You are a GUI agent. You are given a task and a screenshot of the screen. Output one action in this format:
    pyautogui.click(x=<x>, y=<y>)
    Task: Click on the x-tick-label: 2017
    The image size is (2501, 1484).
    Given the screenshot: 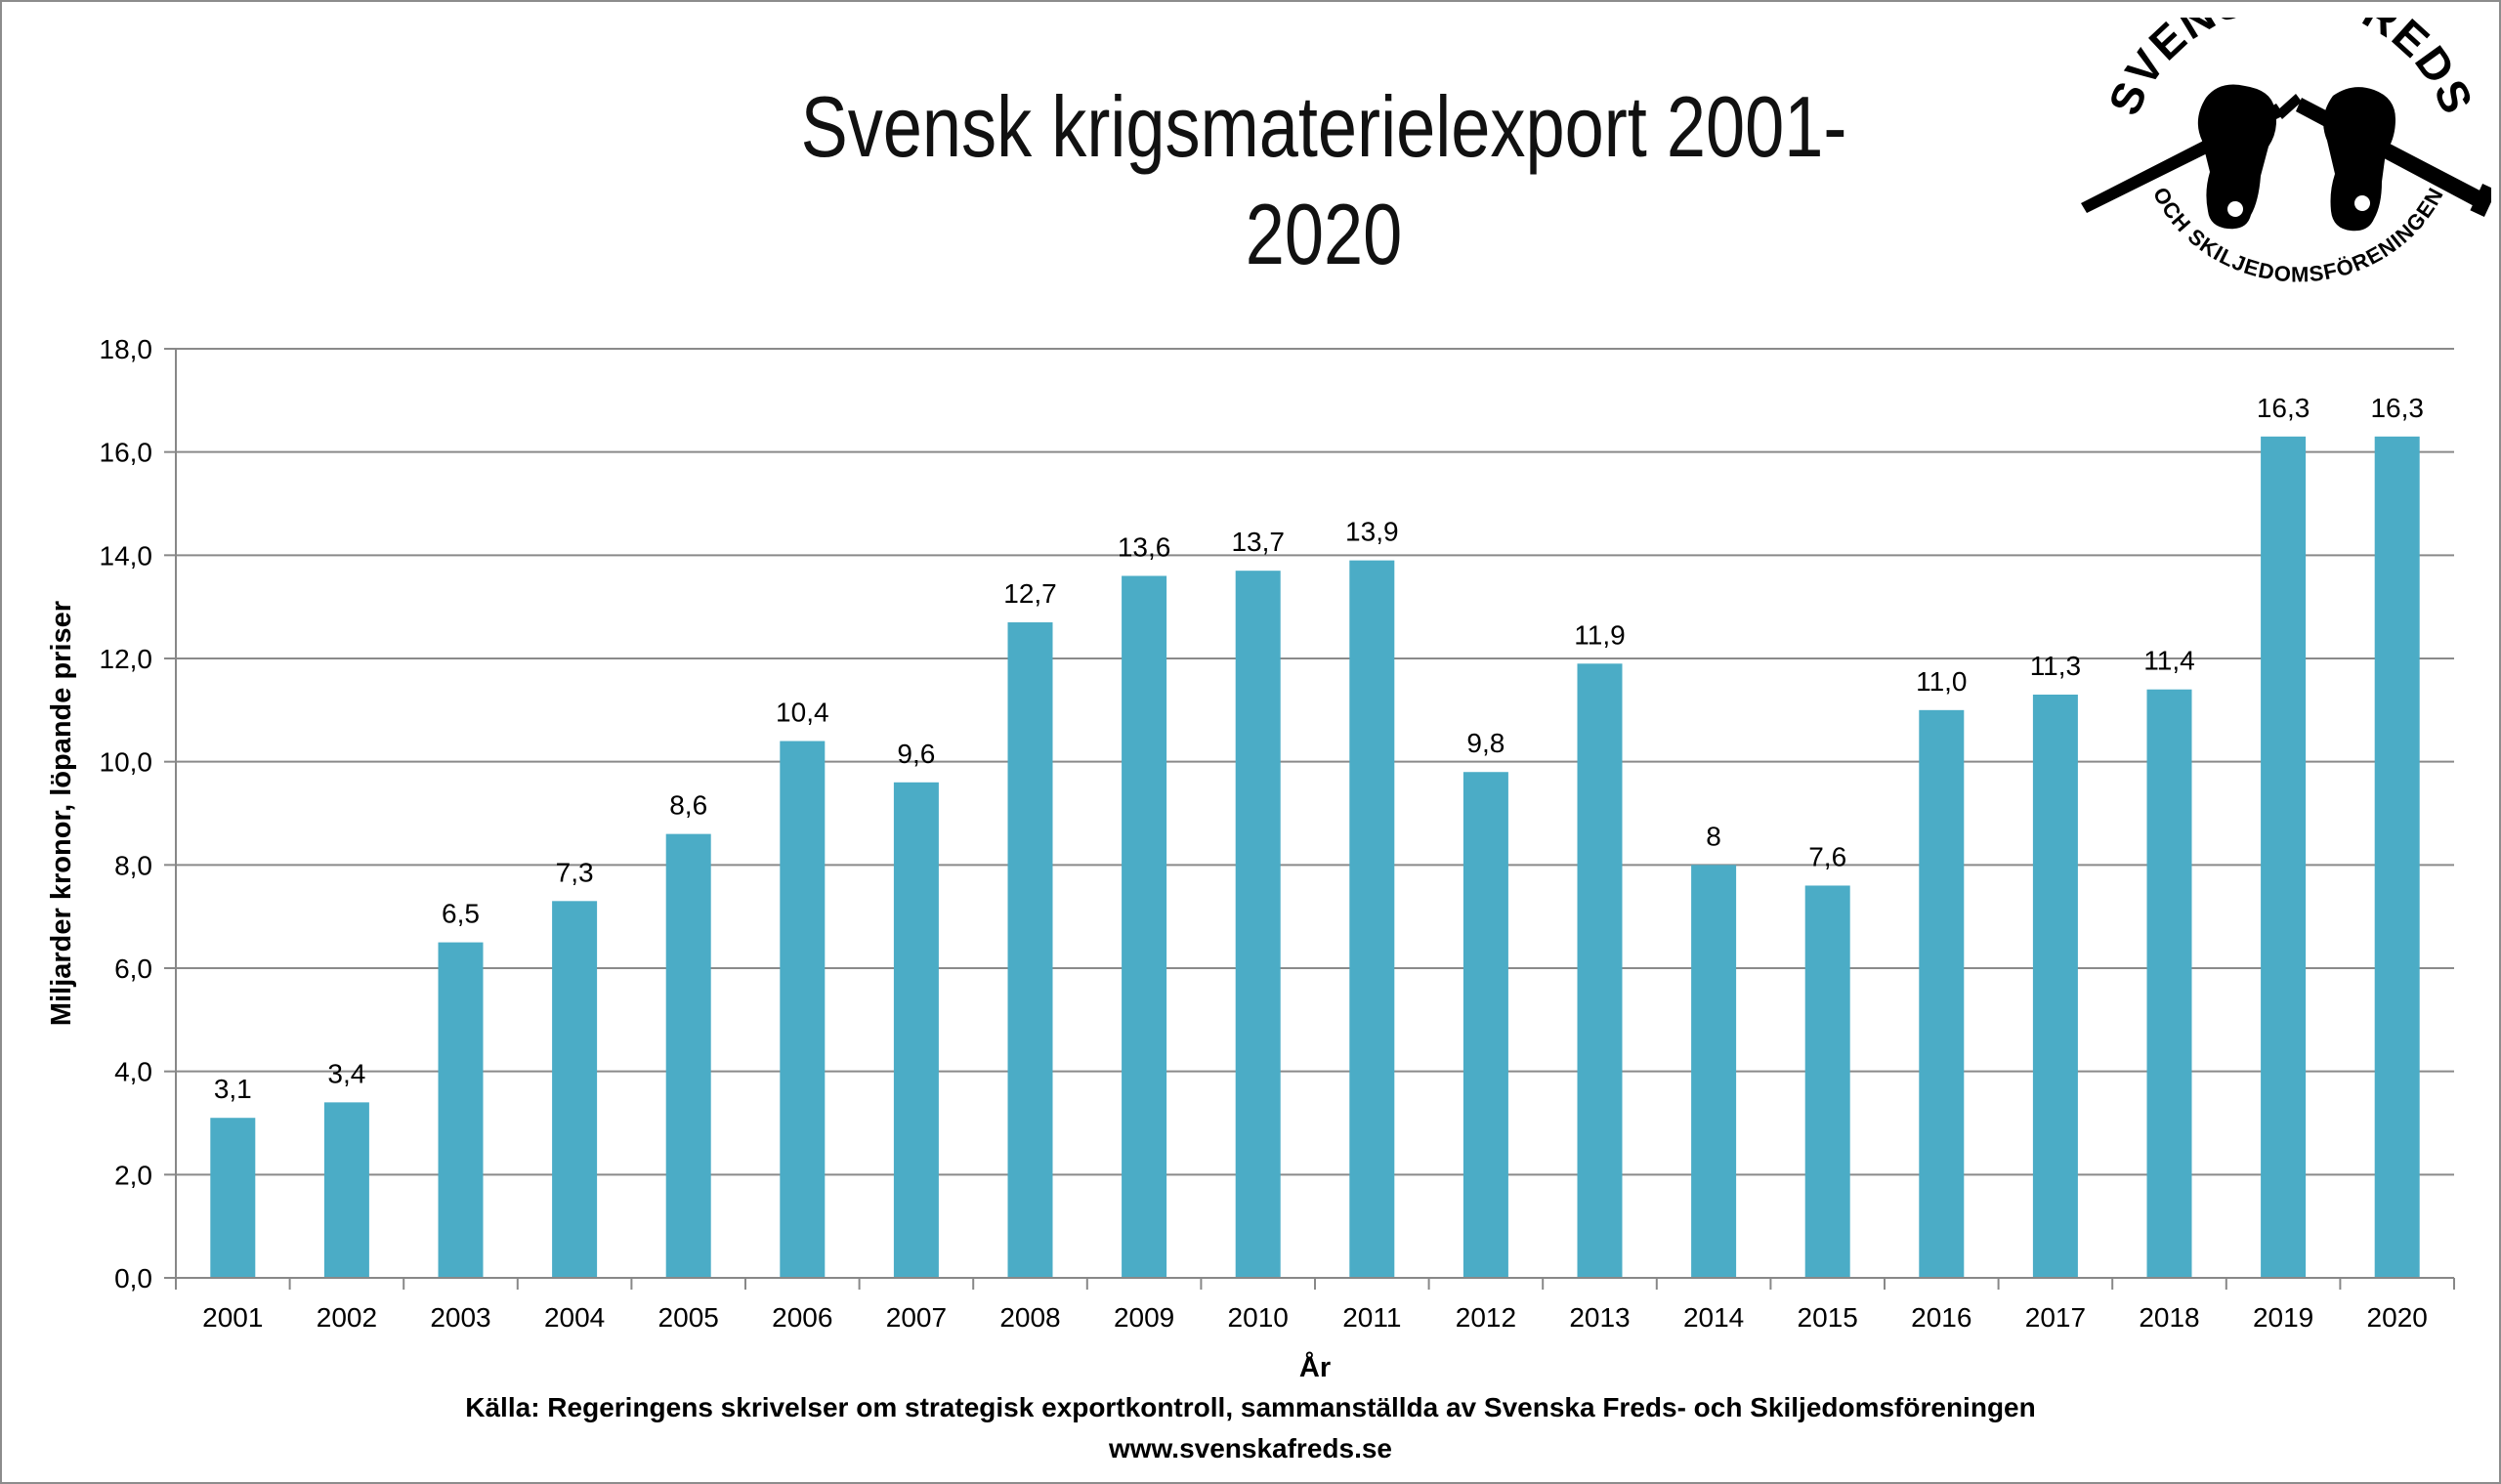 What is the action you would take?
    pyautogui.click(x=2055, y=1317)
    